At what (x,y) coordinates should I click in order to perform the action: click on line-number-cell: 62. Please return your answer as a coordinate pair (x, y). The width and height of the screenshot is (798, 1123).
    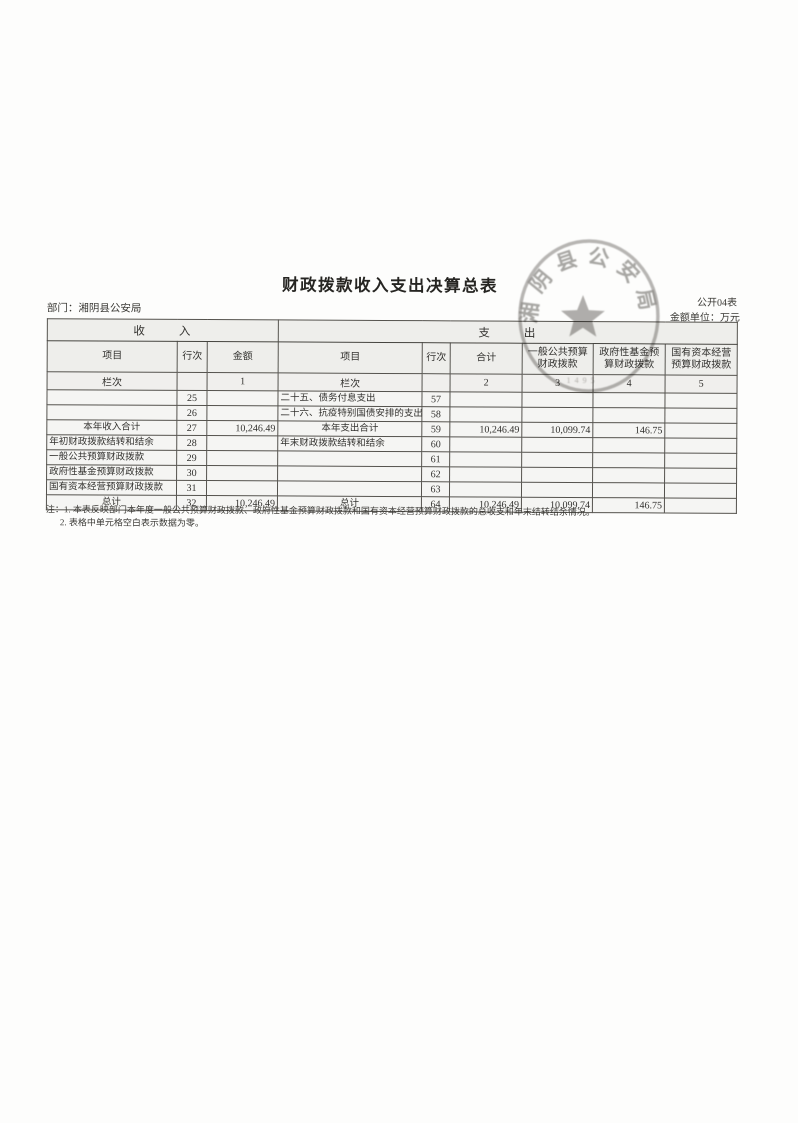
    Looking at the image, I should click on (435, 474).